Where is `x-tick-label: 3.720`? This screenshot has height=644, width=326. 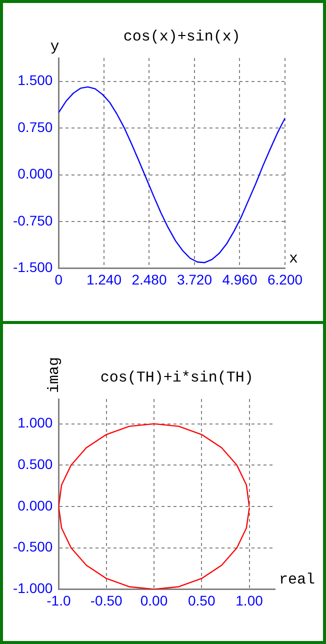
x-tick-label: 3.720 is located at coordinates (194, 279).